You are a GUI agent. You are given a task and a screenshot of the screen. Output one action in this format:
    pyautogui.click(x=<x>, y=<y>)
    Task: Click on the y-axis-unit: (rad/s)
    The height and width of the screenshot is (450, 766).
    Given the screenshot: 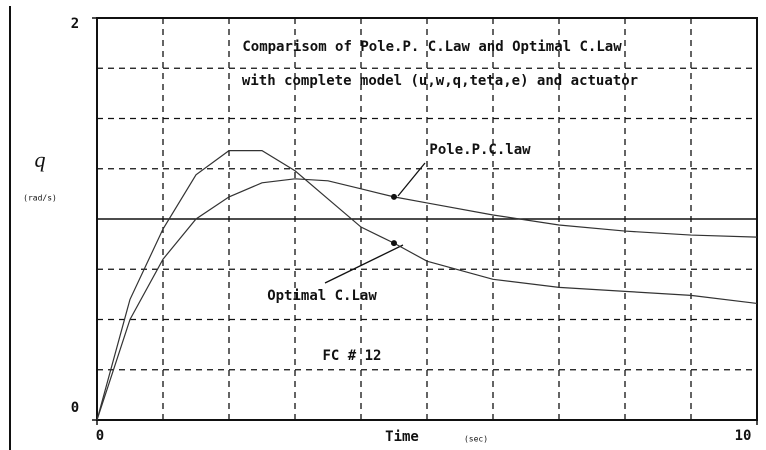 What is the action you would take?
    pyautogui.click(x=40, y=198)
    